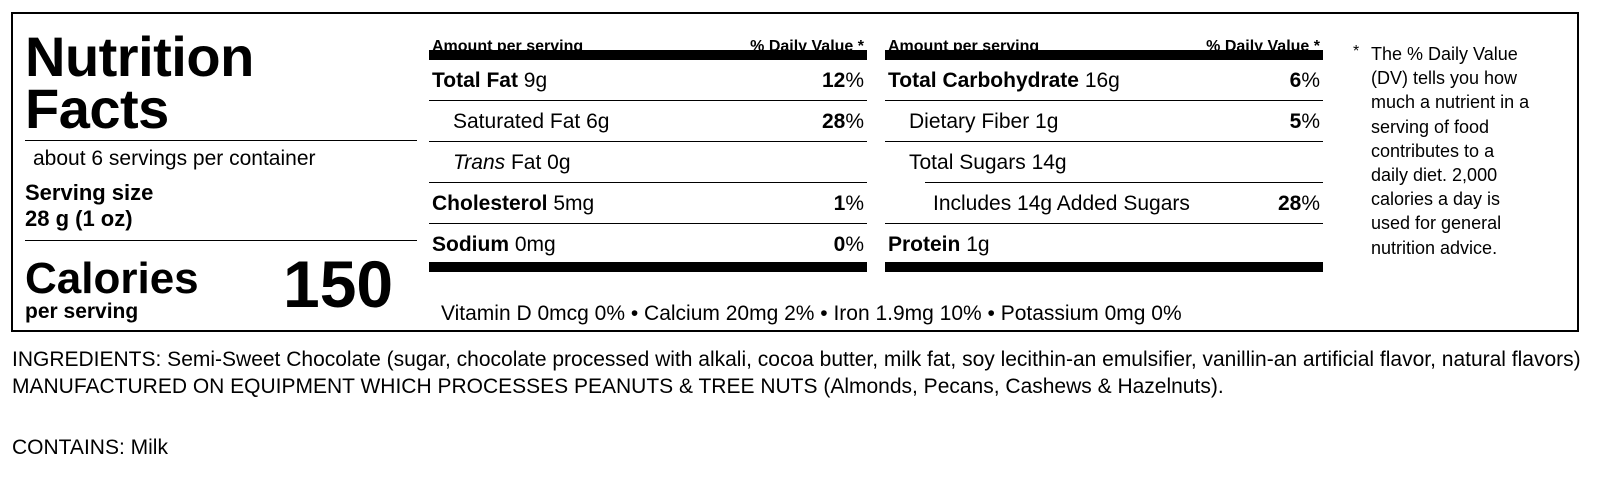 The height and width of the screenshot is (488, 1600). What do you see at coordinates (833, 80) in the screenshot?
I see `daily-value-percent: 12` at bounding box center [833, 80].